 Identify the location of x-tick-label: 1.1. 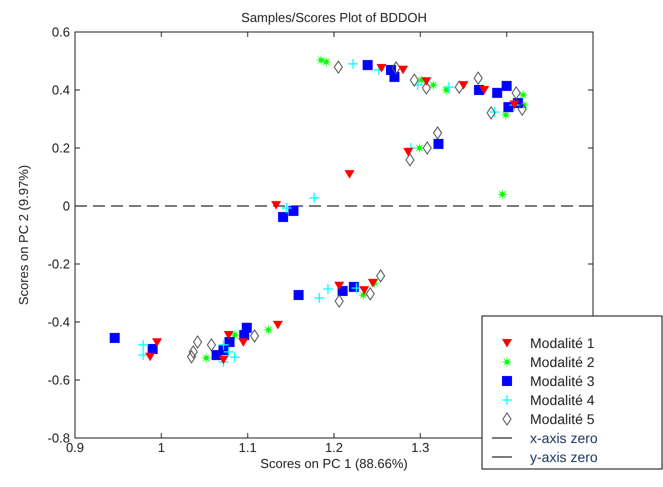
(247, 447).